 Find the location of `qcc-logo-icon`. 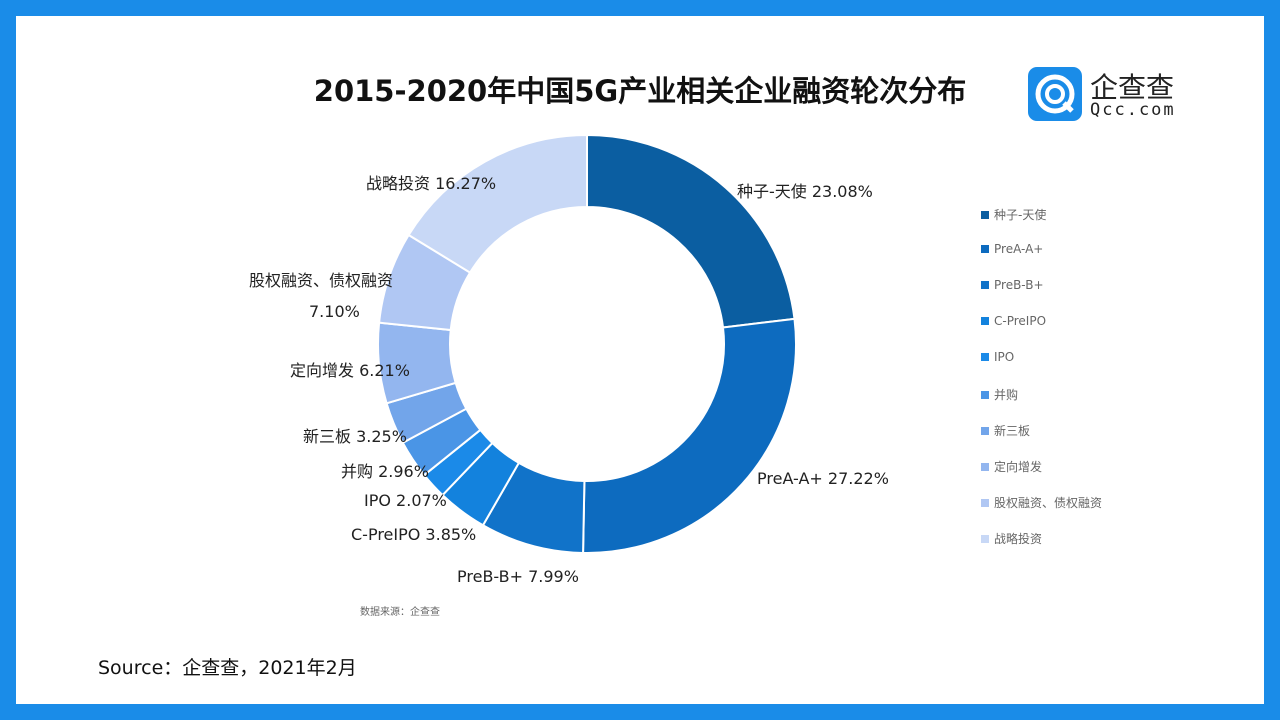

qcc-logo-icon is located at coordinates (1055, 94).